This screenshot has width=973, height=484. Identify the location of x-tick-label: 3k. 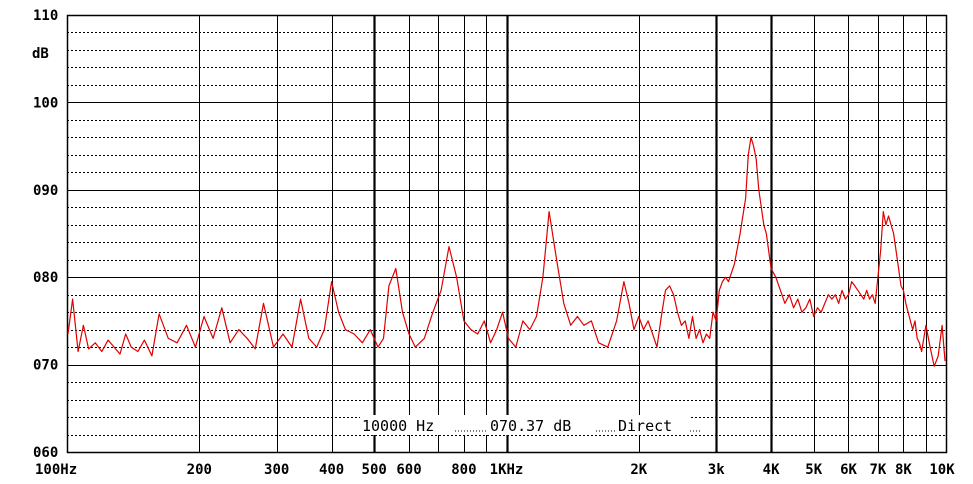
(716, 470).